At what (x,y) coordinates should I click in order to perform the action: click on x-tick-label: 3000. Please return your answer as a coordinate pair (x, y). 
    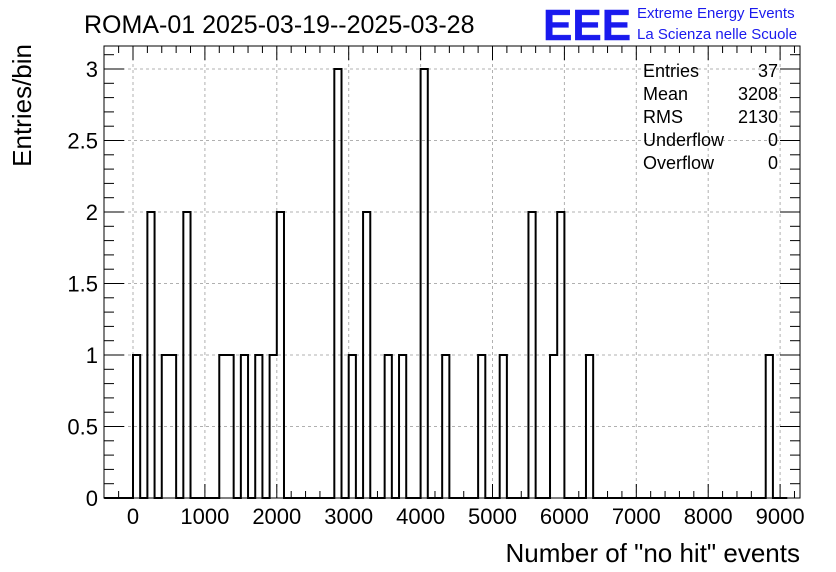
    Looking at the image, I should click on (348, 516).